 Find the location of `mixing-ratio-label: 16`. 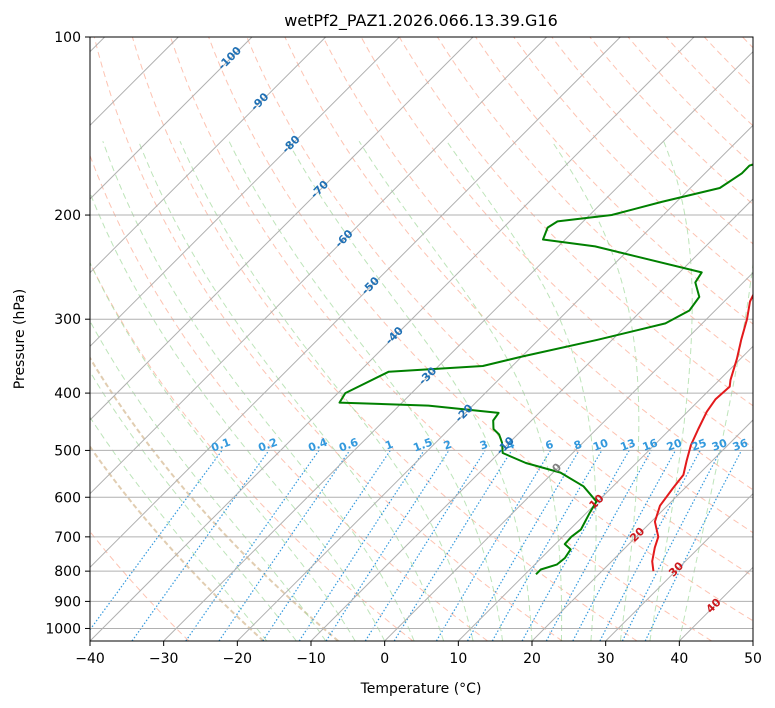

mixing-ratio-label: 16 is located at coordinates (650, 445).